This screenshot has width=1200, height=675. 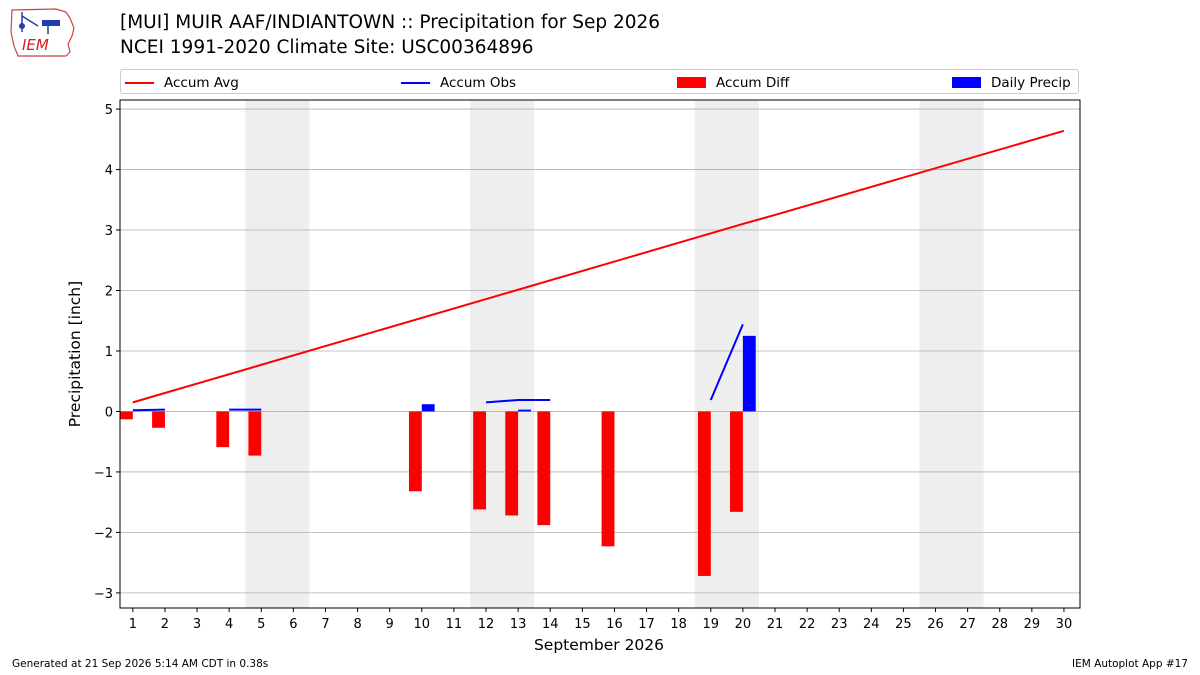 I want to click on legend-swatch-accum-obs, so click(x=415, y=82).